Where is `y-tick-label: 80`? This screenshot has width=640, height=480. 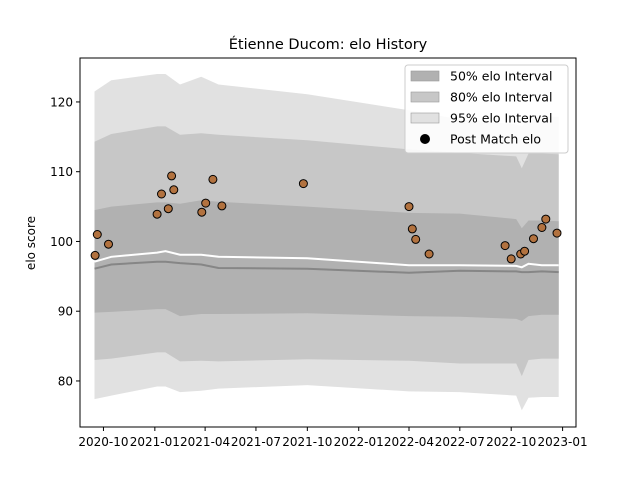
y-tick-label: 80 is located at coordinates (65, 381).